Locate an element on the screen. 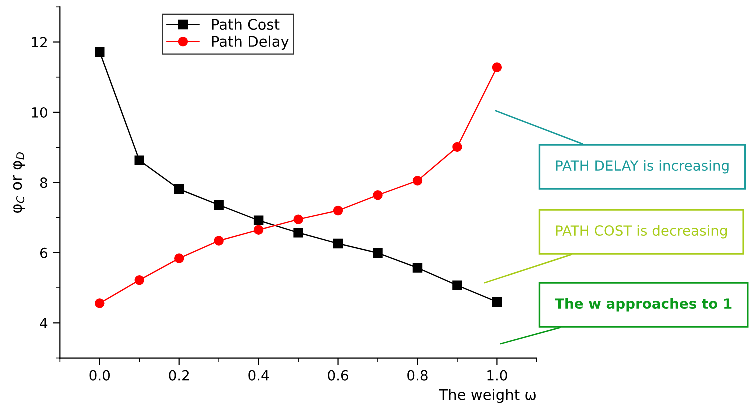  y-tick-label: 10 is located at coordinates (40, 112).